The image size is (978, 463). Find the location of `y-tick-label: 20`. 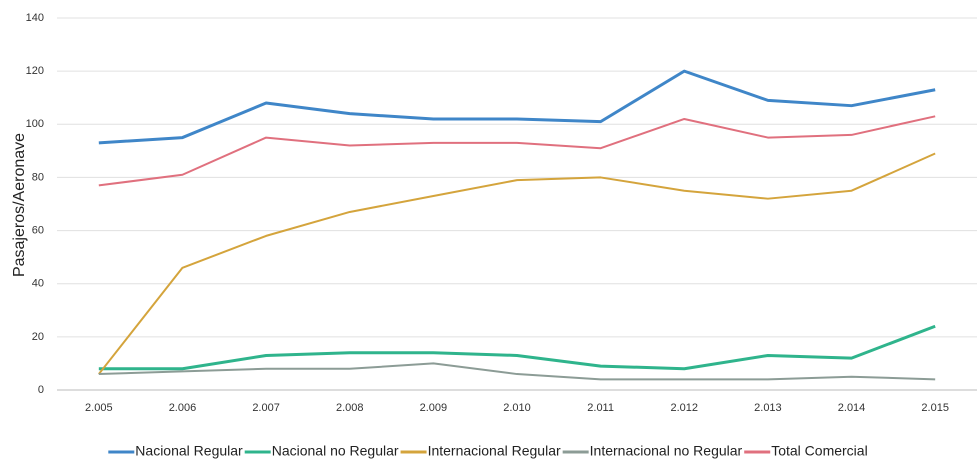

y-tick-label: 20 is located at coordinates (38, 337).